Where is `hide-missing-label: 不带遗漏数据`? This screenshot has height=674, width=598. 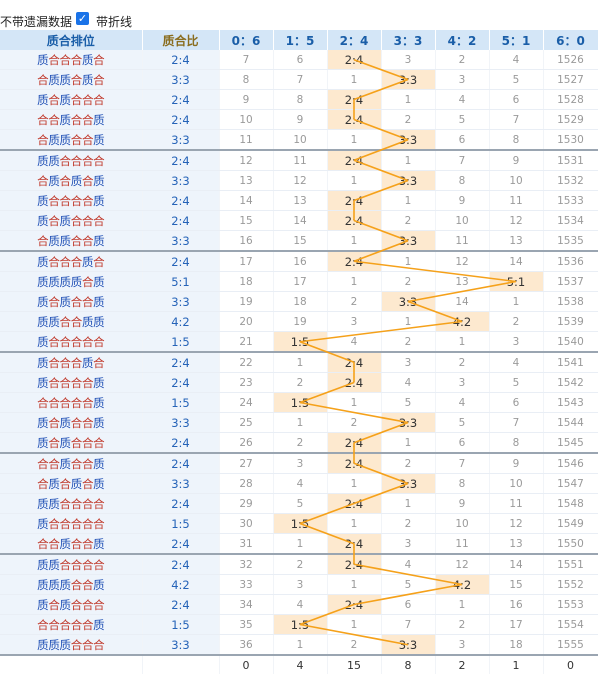 hide-missing-label: 不带遗漏数据 is located at coordinates (36, 22).